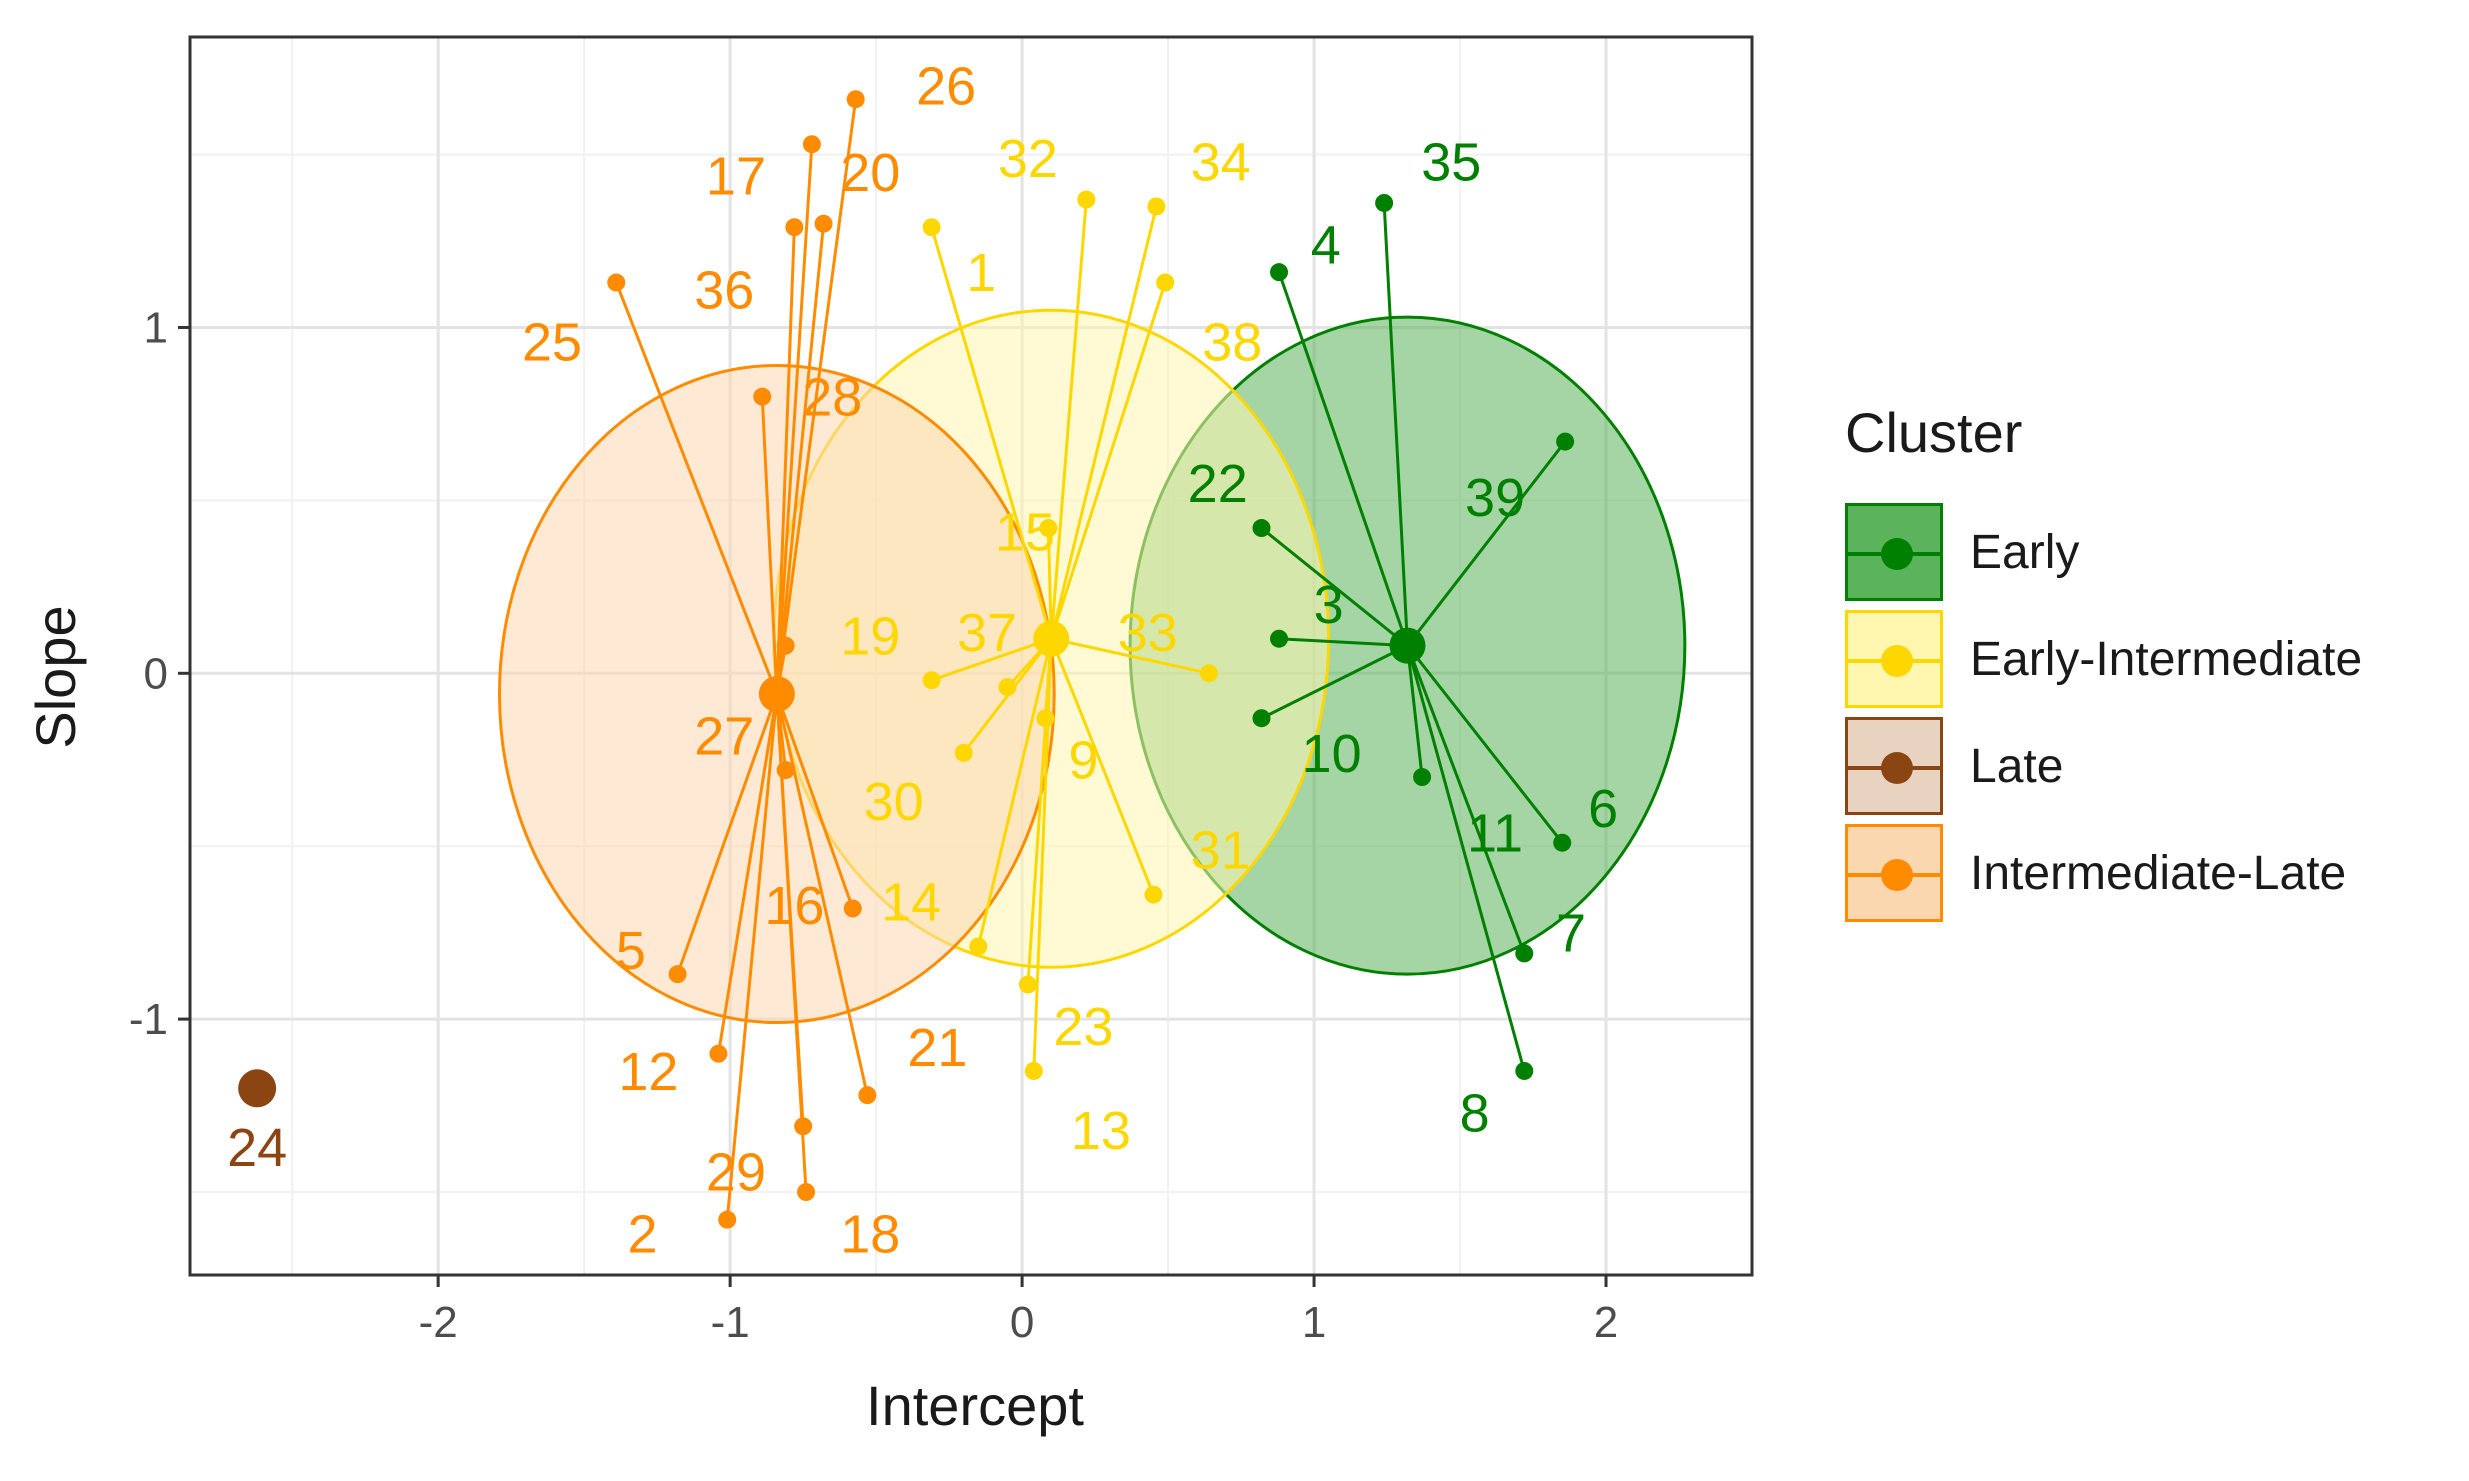  I want to click on point-label: 19, so click(870, 636).